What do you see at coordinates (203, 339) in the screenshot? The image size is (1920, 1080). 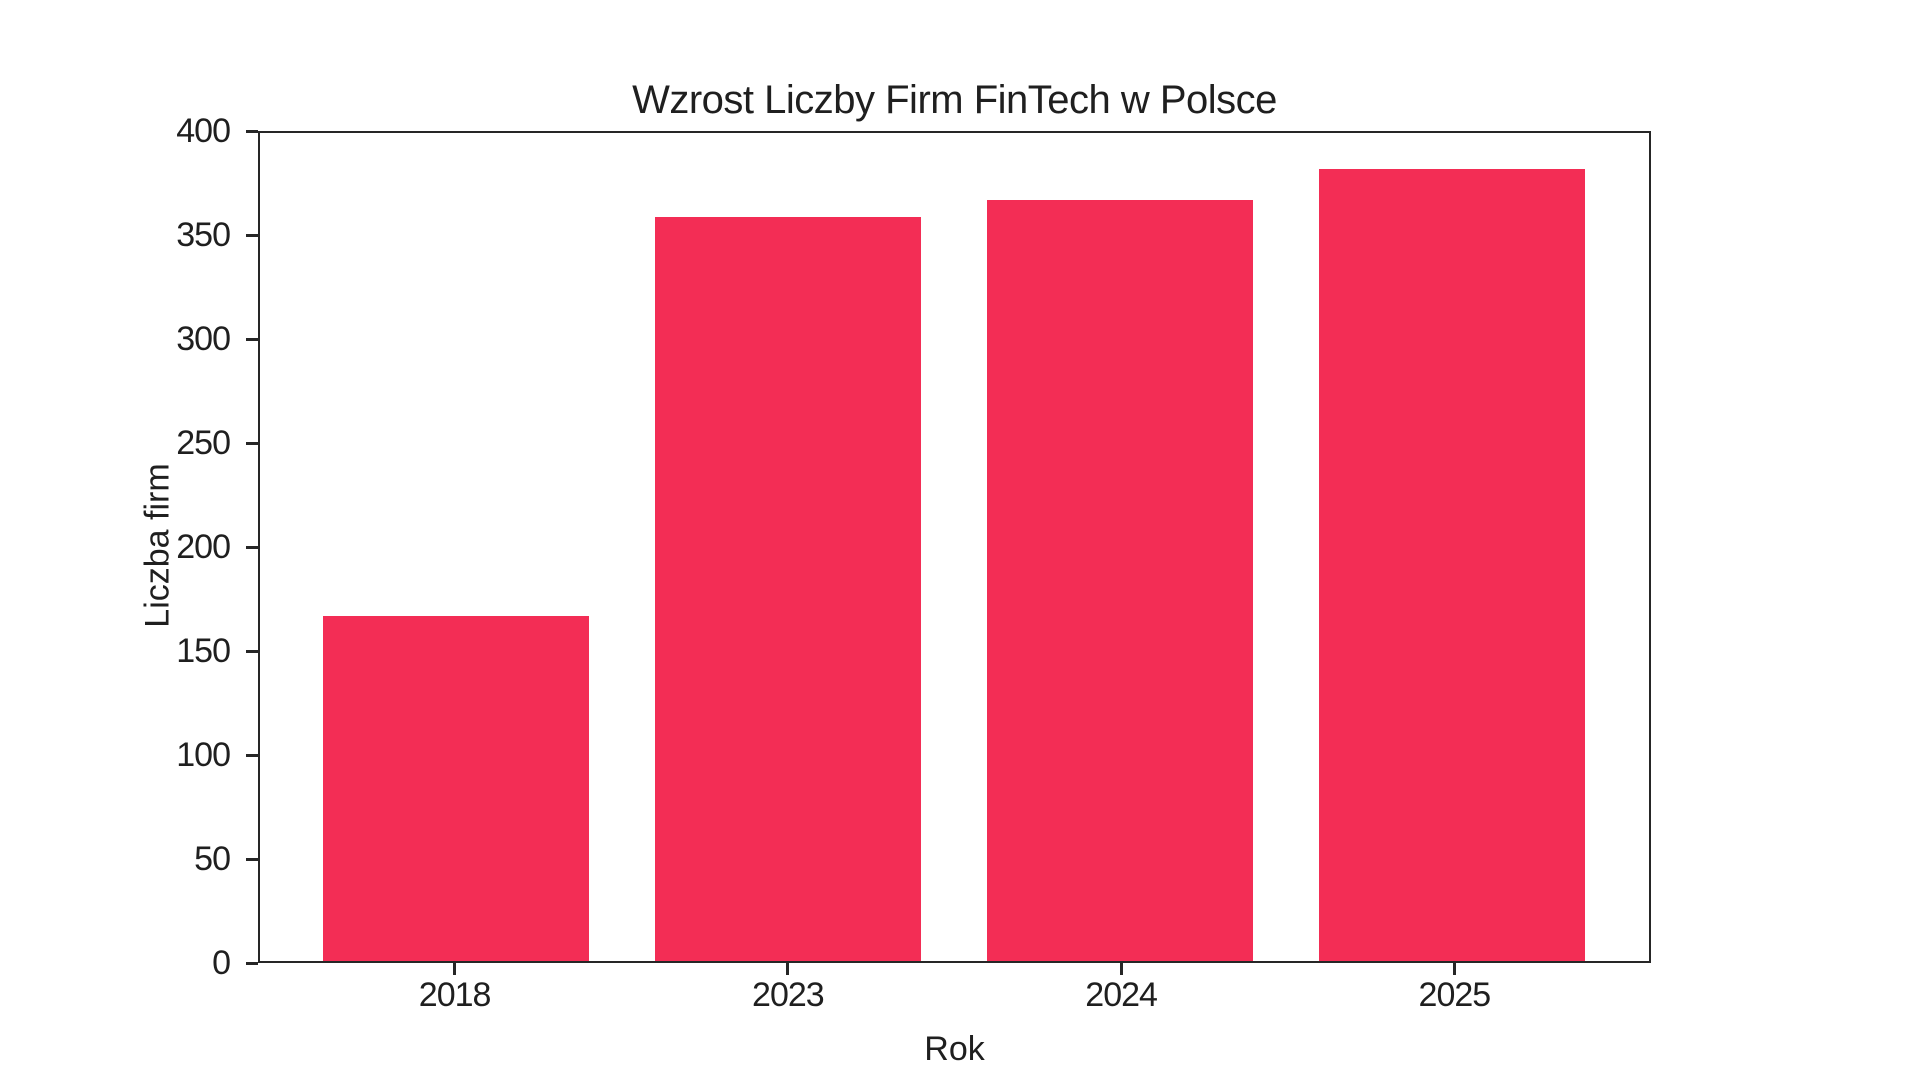 I see `y-tick-label-300: 300` at bounding box center [203, 339].